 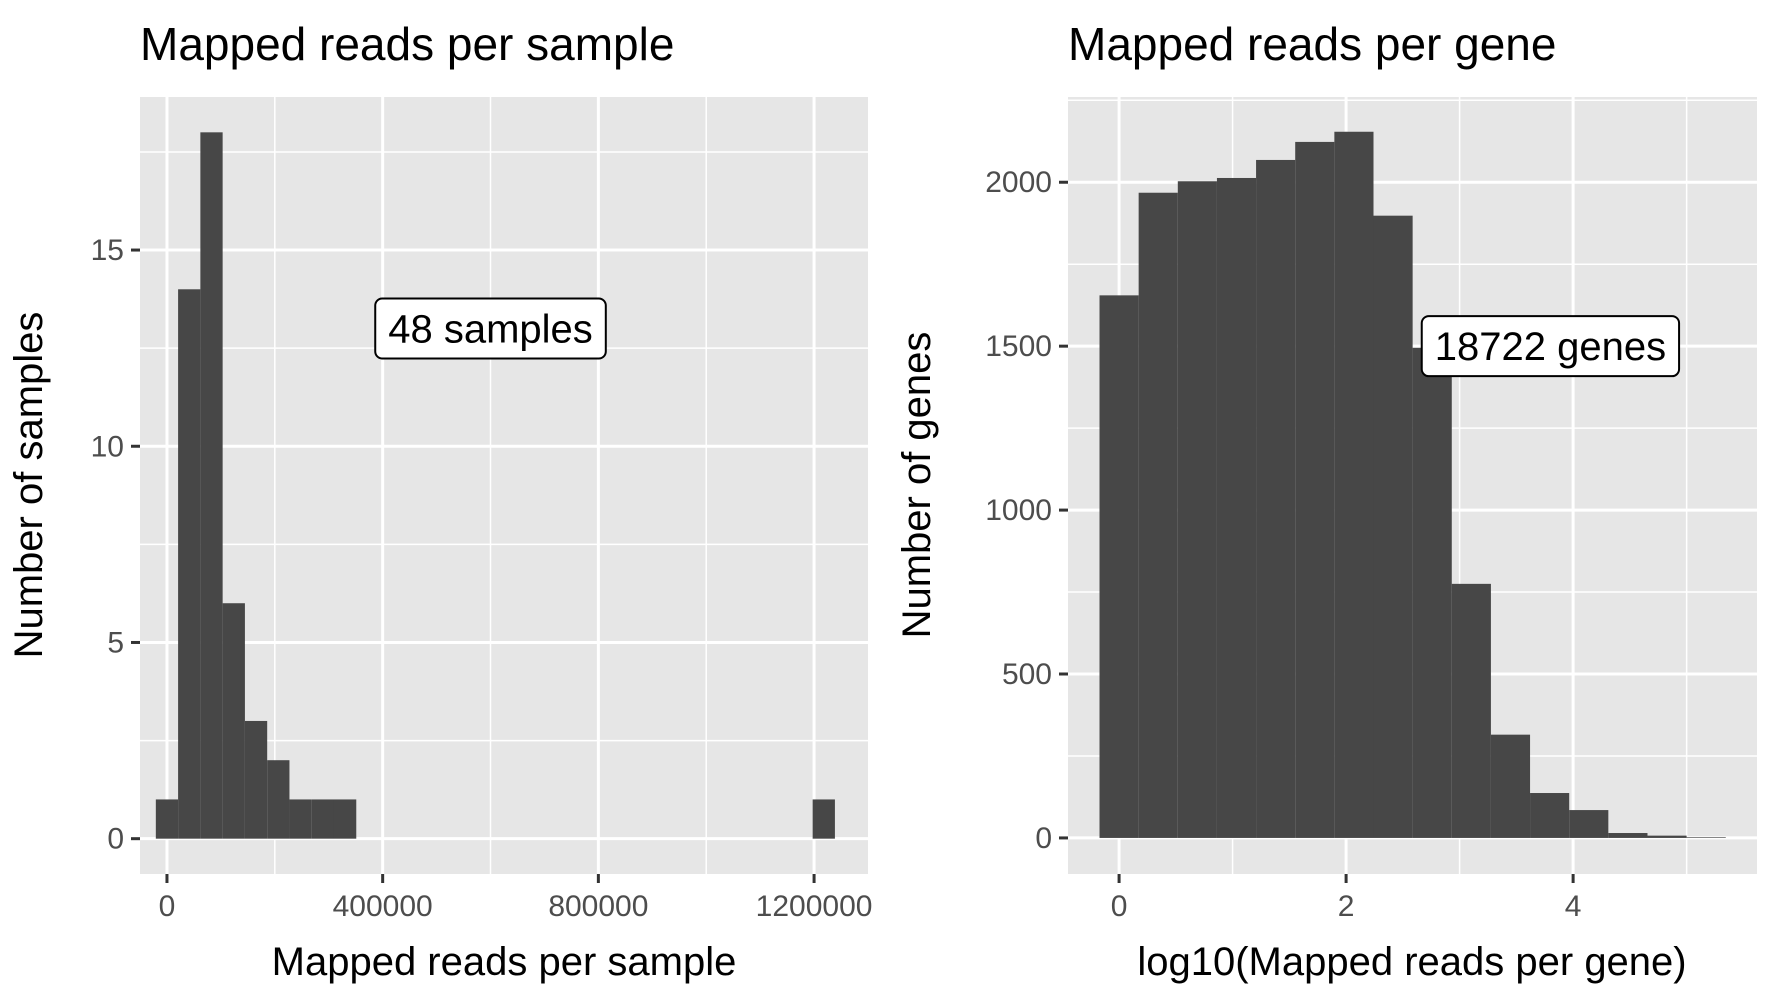 What do you see at coordinates (1346, 906) in the screenshot?
I see `x-tick-label: 2` at bounding box center [1346, 906].